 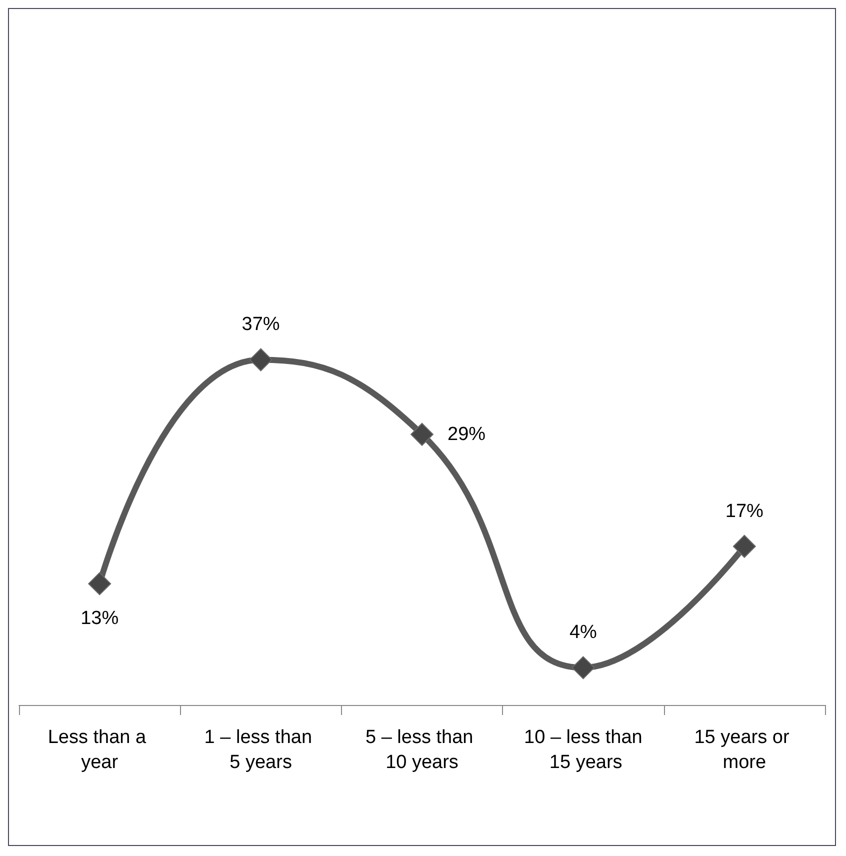 I want to click on data-label: 13%, so click(x=99, y=619).